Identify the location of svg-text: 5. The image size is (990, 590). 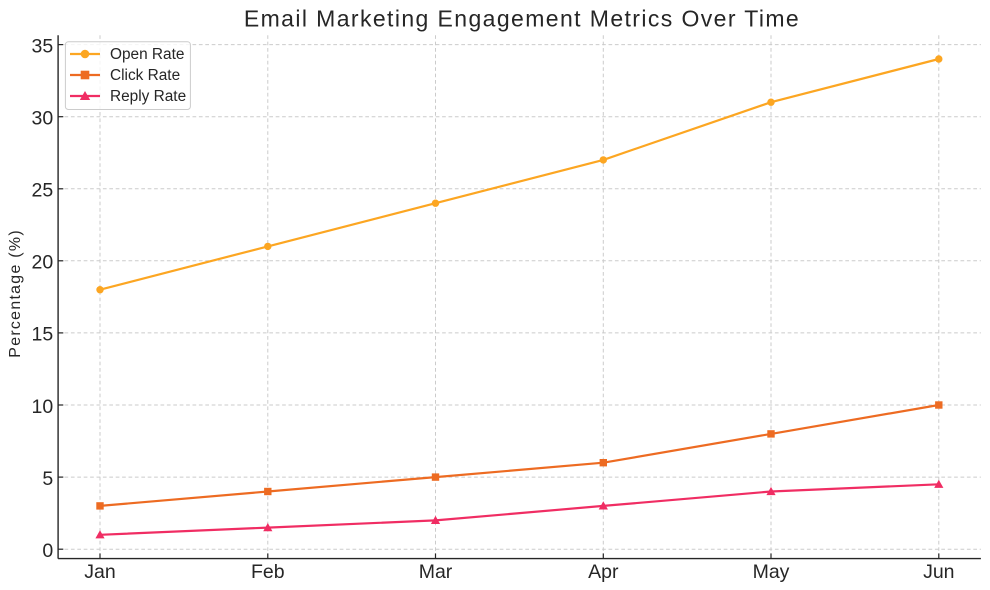
(47, 479).